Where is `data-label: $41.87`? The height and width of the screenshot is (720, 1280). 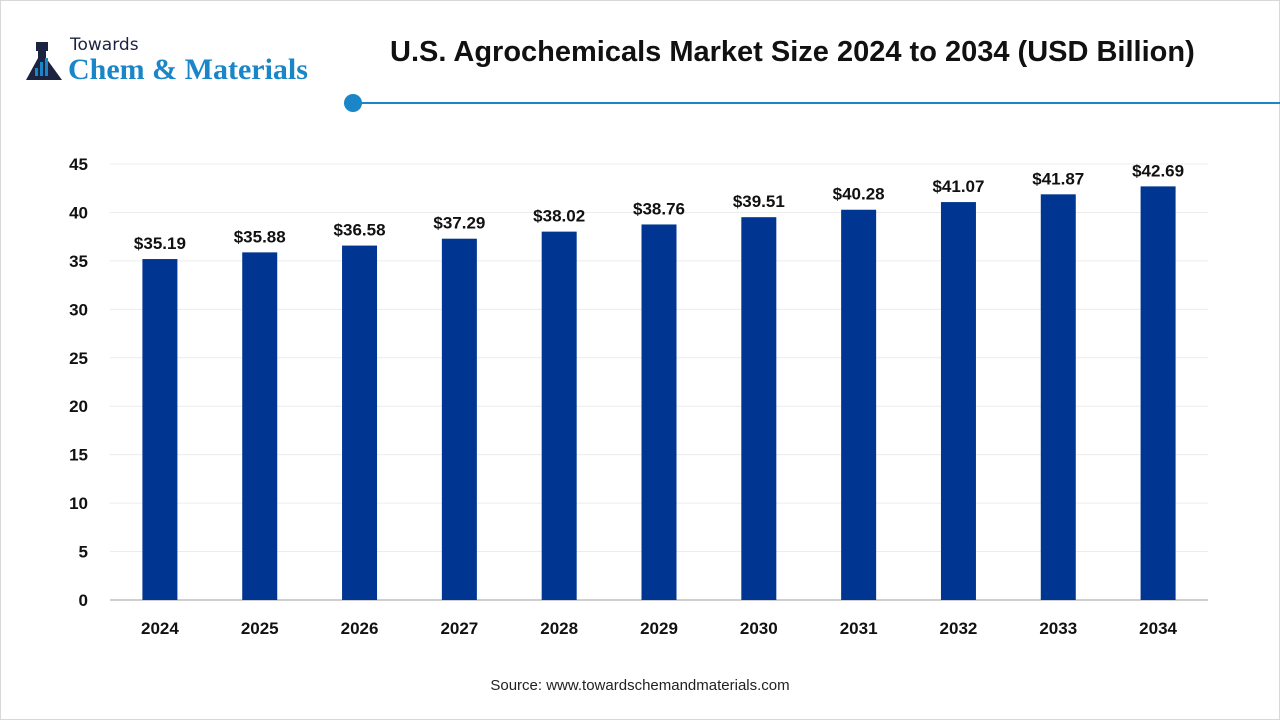 data-label: $41.87 is located at coordinates (1058, 178).